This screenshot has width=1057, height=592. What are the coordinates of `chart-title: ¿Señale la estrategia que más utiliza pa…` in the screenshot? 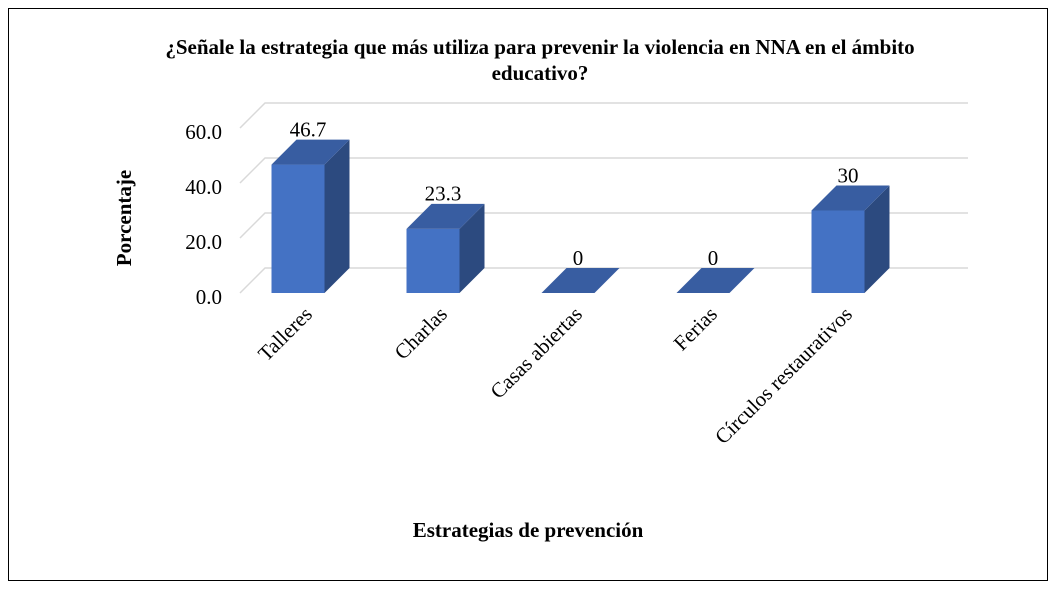 It's located at (540, 60).